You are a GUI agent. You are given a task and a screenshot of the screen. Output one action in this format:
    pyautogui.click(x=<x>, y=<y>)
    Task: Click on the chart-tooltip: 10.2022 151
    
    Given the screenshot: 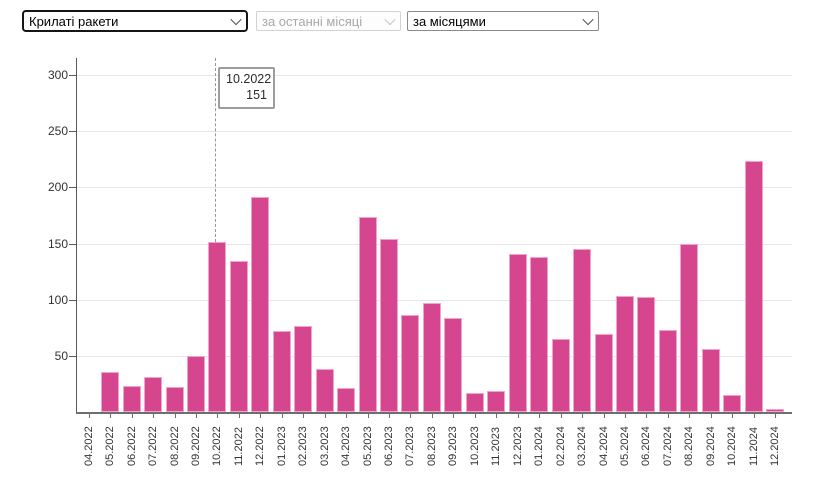 What is the action you would take?
    pyautogui.click(x=246, y=88)
    